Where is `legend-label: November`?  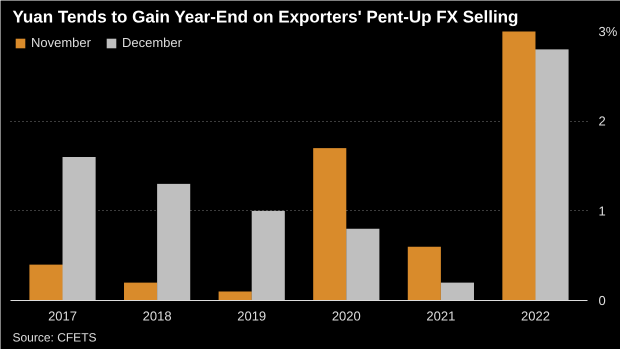
legend-label: November is located at coordinates (61, 42).